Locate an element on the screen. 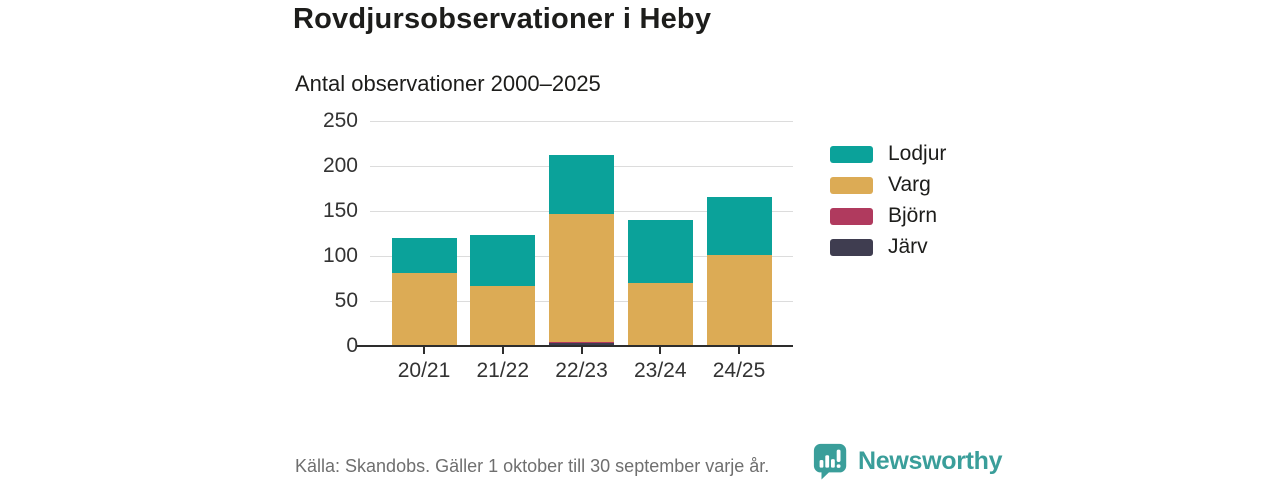 This screenshot has height=480, width=1280. legend-label: Björn is located at coordinates (913, 215).